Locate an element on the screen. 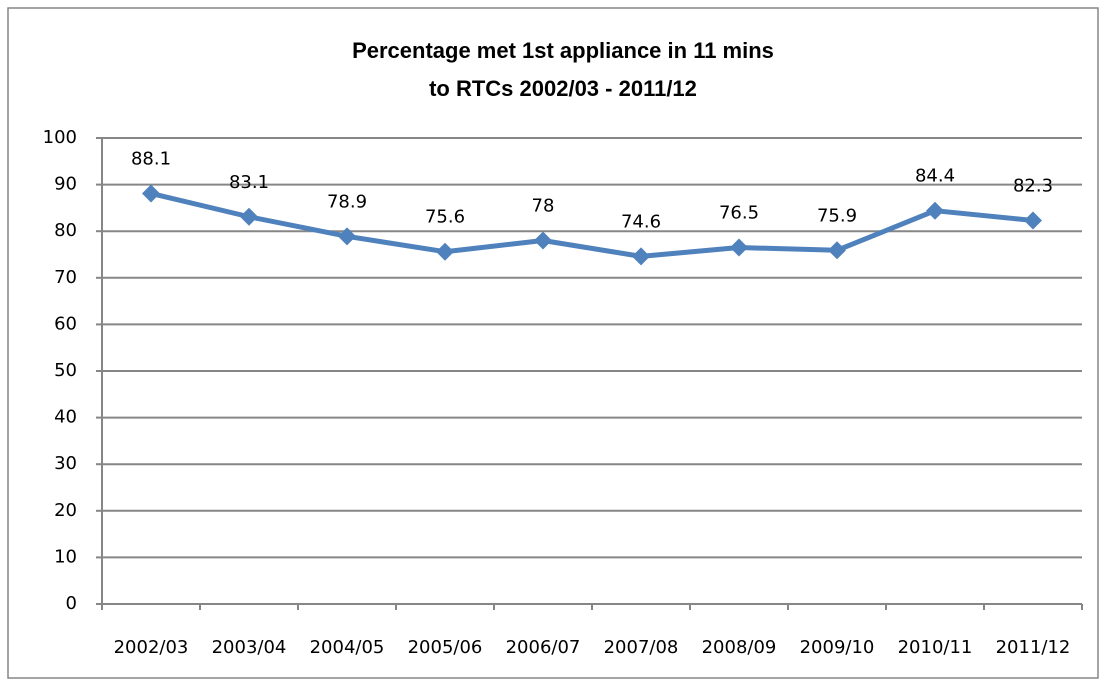  data-label: 74.6 is located at coordinates (641, 221).